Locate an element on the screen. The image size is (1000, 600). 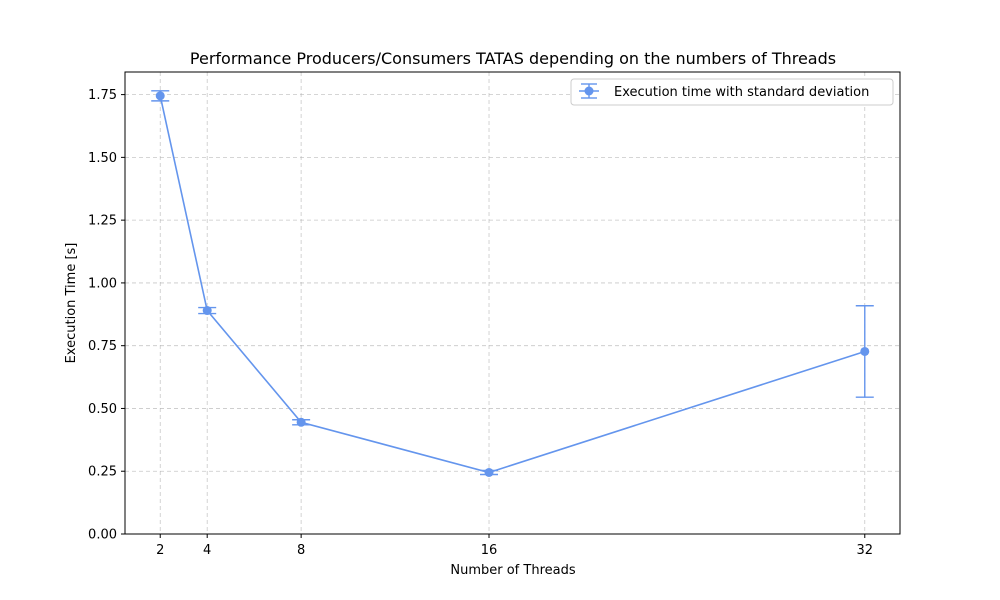
legend-box is located at coordinates (732, 92).